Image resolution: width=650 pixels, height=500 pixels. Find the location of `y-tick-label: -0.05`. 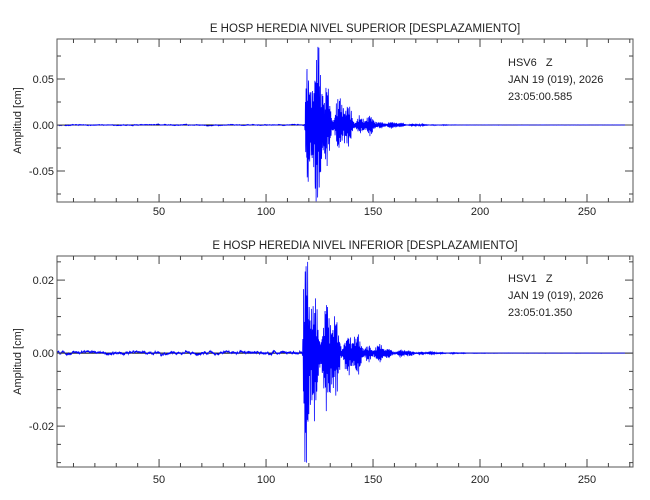

y-tick-label: -0.05 is located at coordinates (41, 172).